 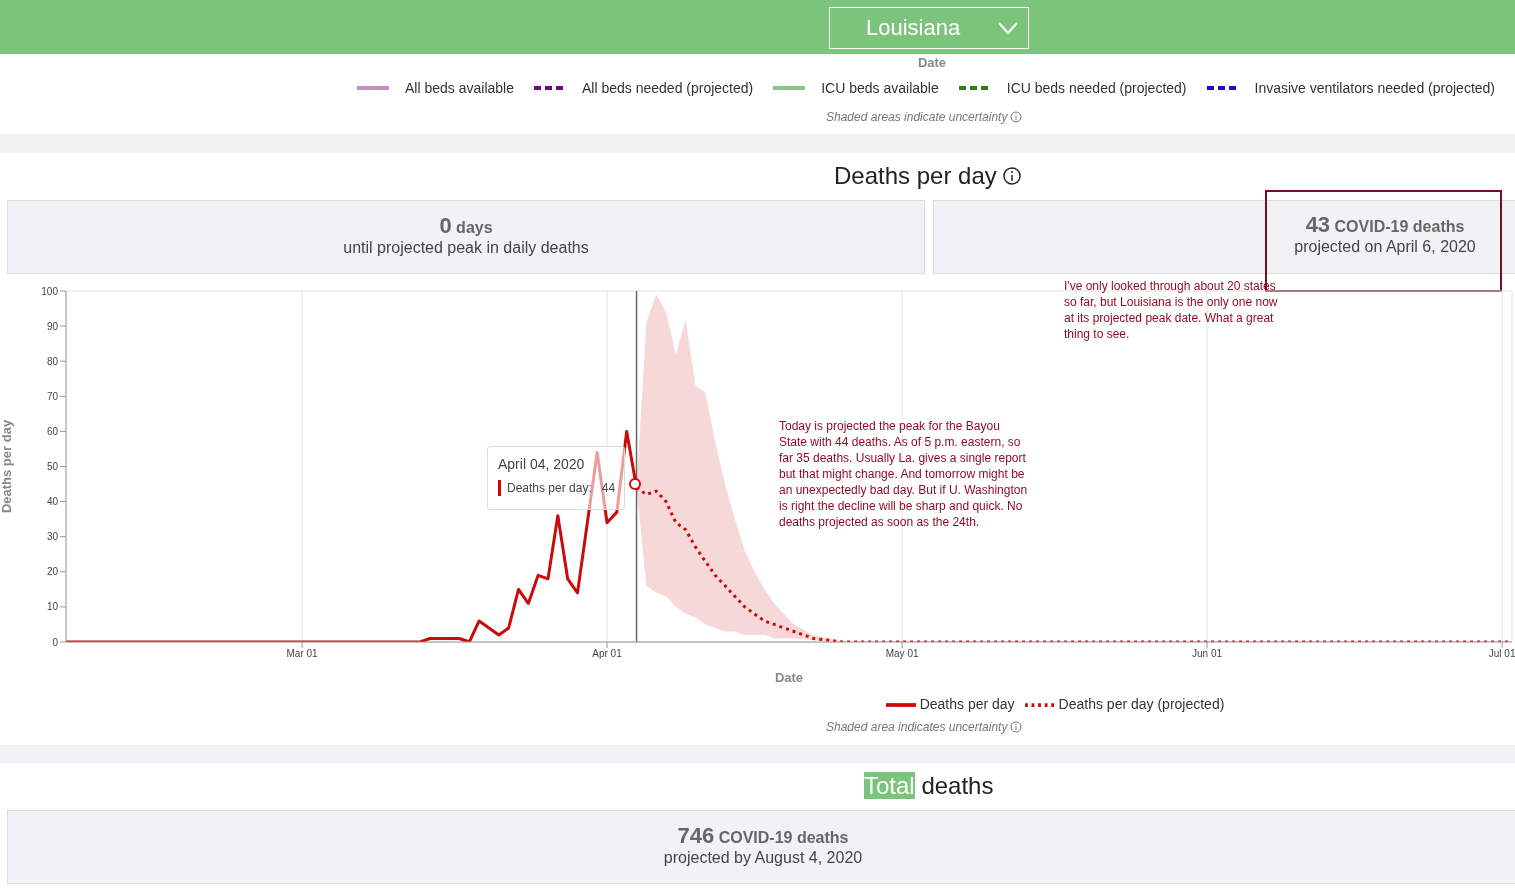 What do you see at coordinates (55, 642) in the screenshot?
I see `y-tick-label: 0` at bounding box center [55, 642].